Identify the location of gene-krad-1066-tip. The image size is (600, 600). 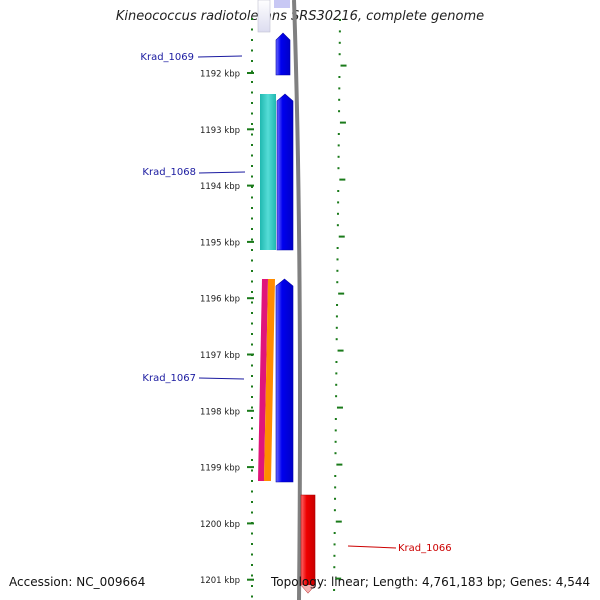
(308, 589).